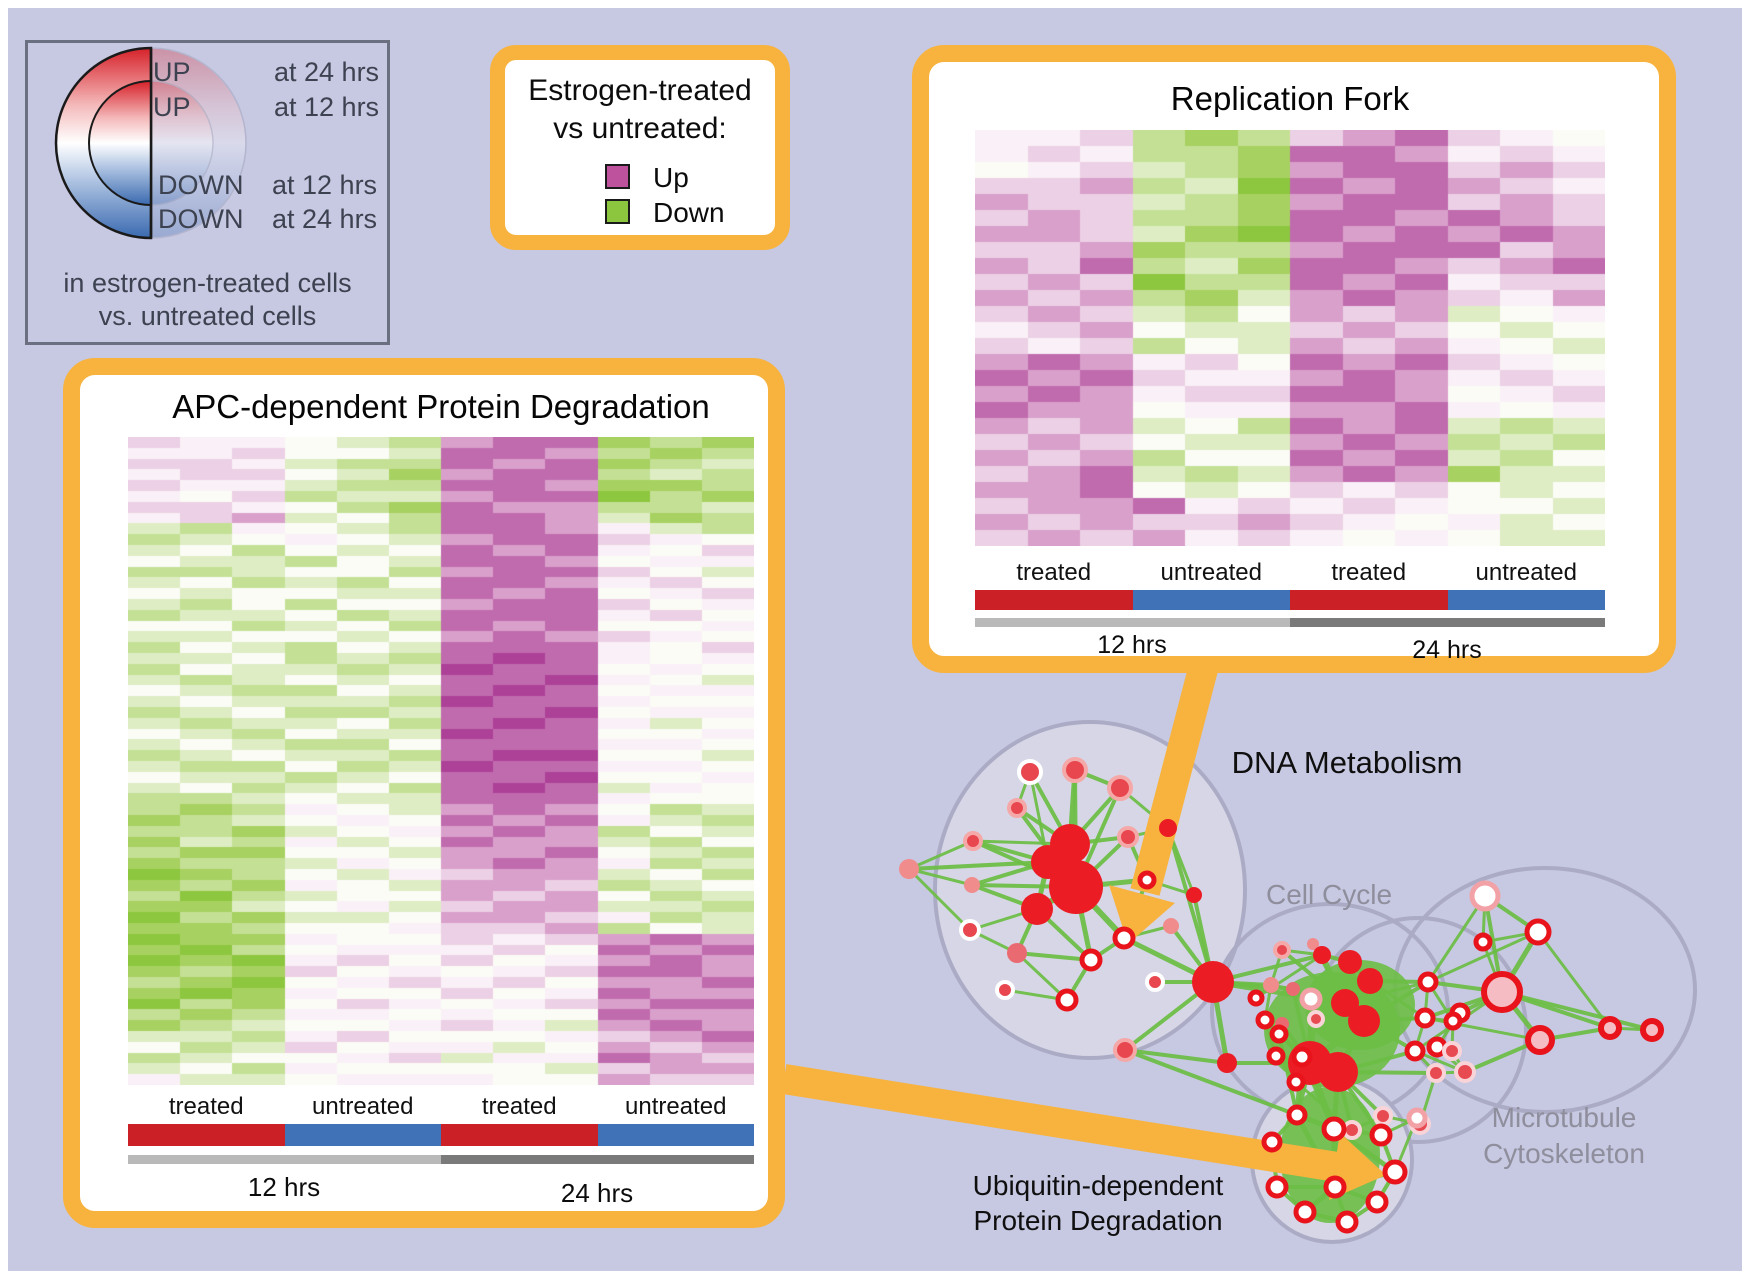 This screenshot has height=1279, width=1750. What do you see at coordinates (150, 143) in the screenshot?
I see `updown-donut-icon` at bounding box center [150, 143].